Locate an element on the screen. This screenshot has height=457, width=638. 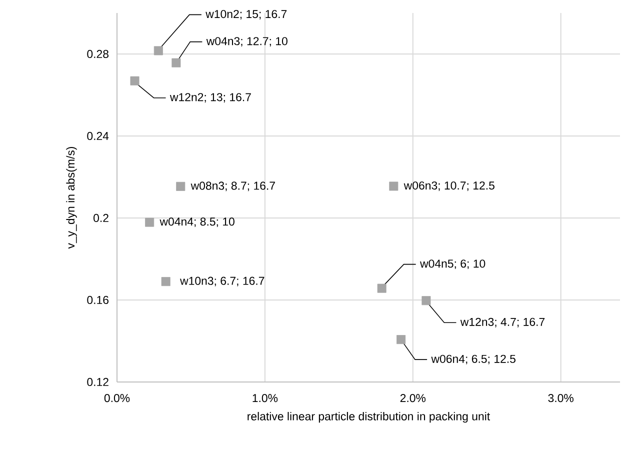
x-tick-label: 2.0% is located at coordinates (413, 398).